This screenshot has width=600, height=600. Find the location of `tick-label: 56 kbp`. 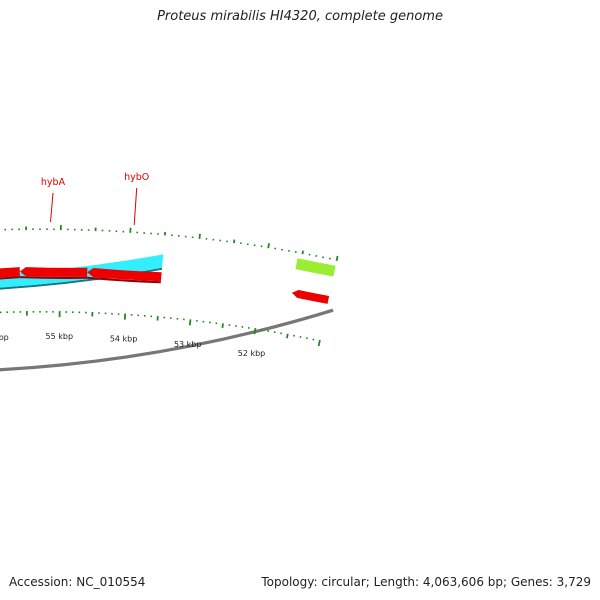

tick-label: 56 kbp is located at coordinates (4, 337).